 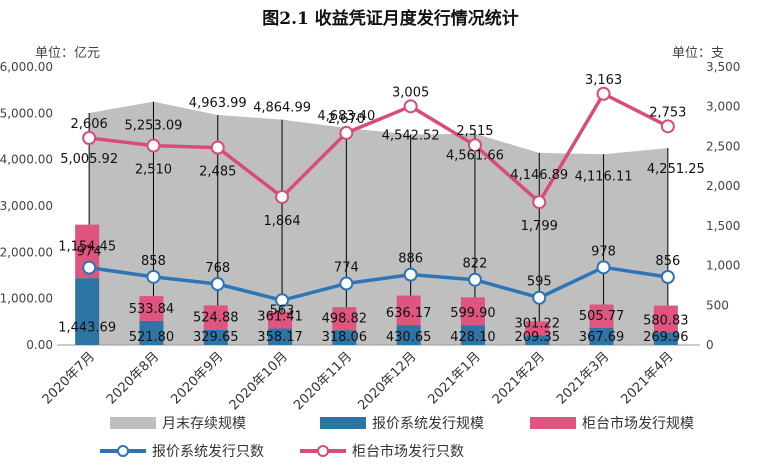 What do you see at coordinates (208, 452) in the screenshot?
I see `legend-label-quote-count: 报价系统发行只数` at bounding box center [208, 452].